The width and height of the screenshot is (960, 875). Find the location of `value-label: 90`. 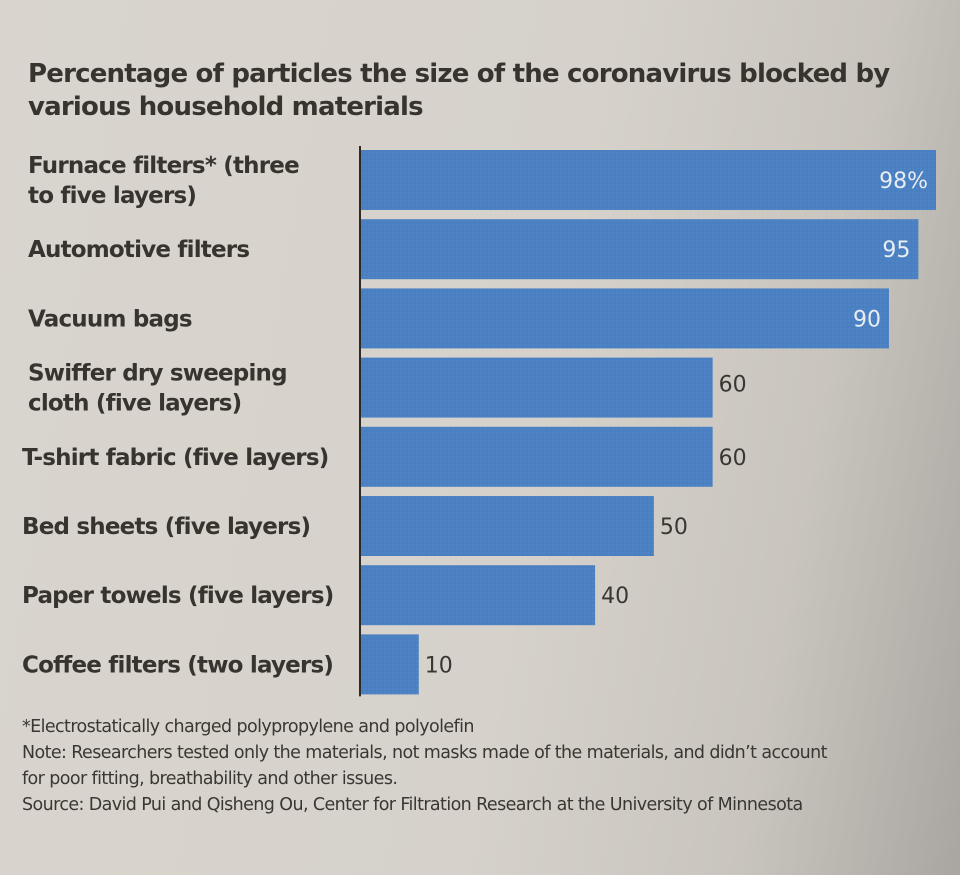

value-label: 90 is located at coordinates (867, 319).